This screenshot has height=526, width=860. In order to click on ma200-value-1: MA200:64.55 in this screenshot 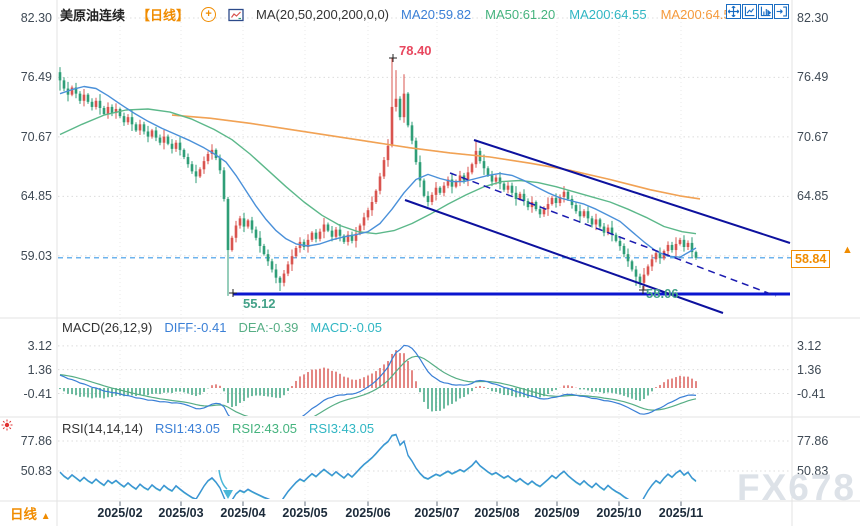, I will do `click(608, 14)`.